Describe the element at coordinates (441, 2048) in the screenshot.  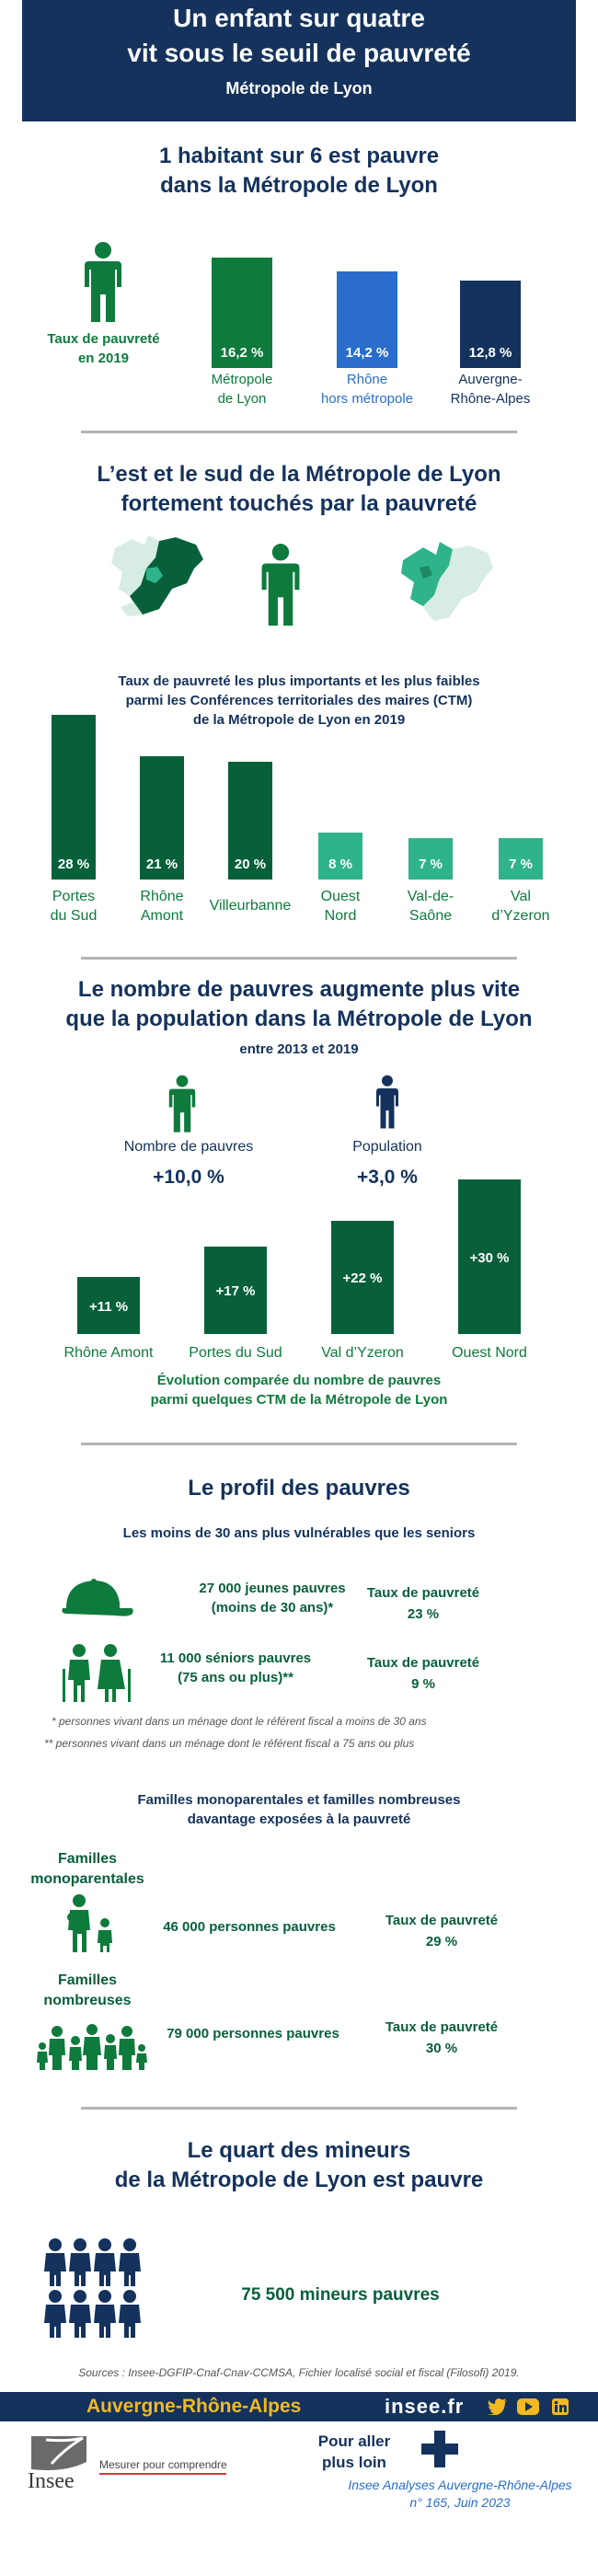
I see `big-rate-value: 30 %` at that location.